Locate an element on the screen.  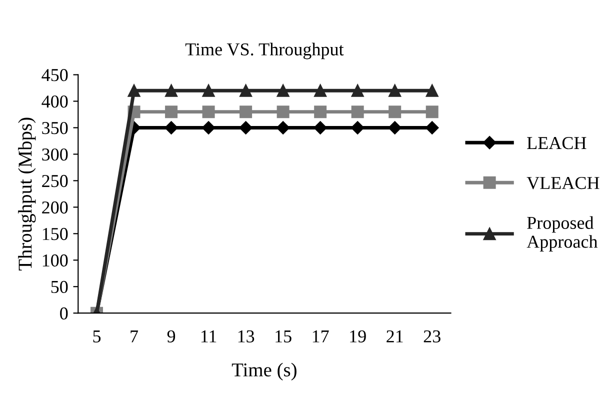
x-tick-label: 5 is located at coordinates (97, 336).